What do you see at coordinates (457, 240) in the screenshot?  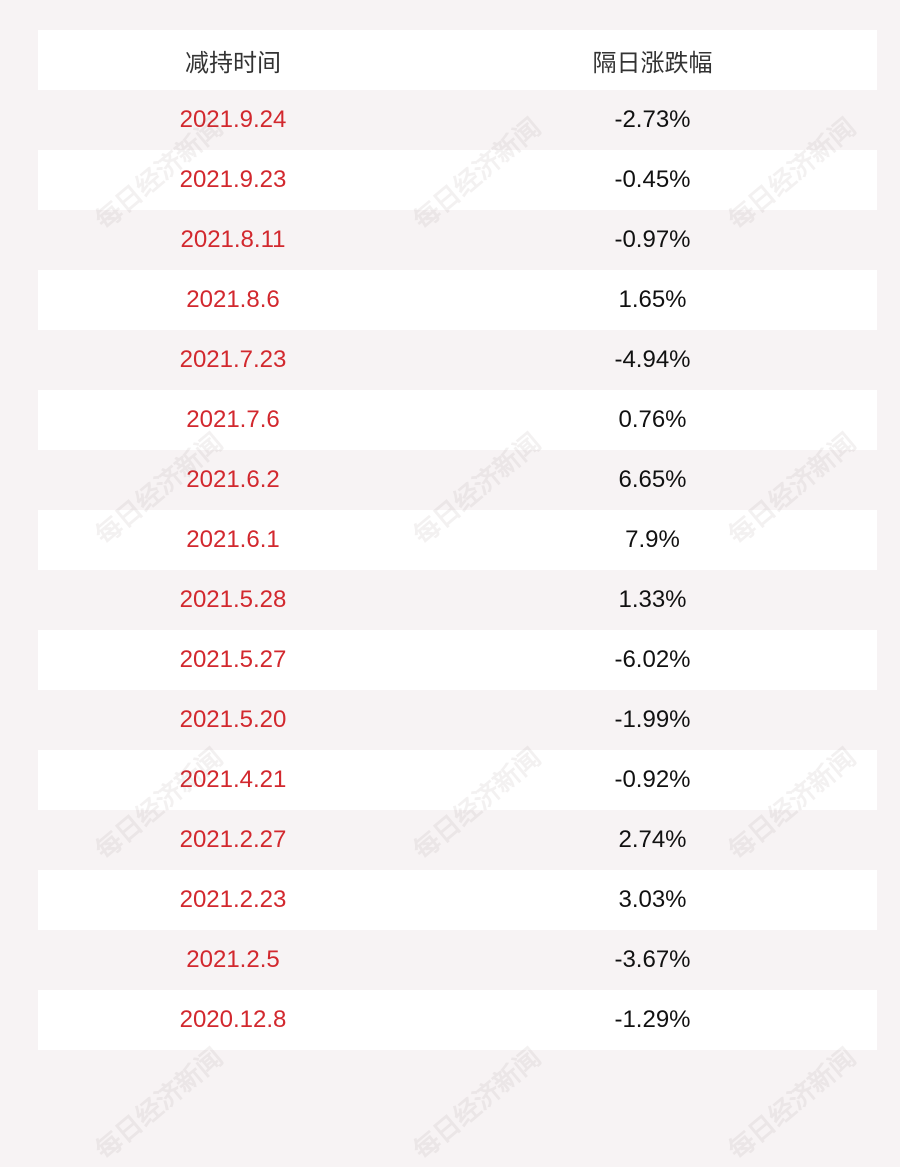 I see `table-row: 2021.8.11 -0.97%` at bounding box center [457, 240].